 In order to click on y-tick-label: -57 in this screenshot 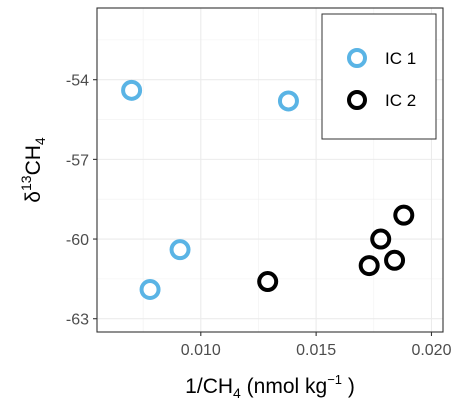, I will do `click(77, 160)`.